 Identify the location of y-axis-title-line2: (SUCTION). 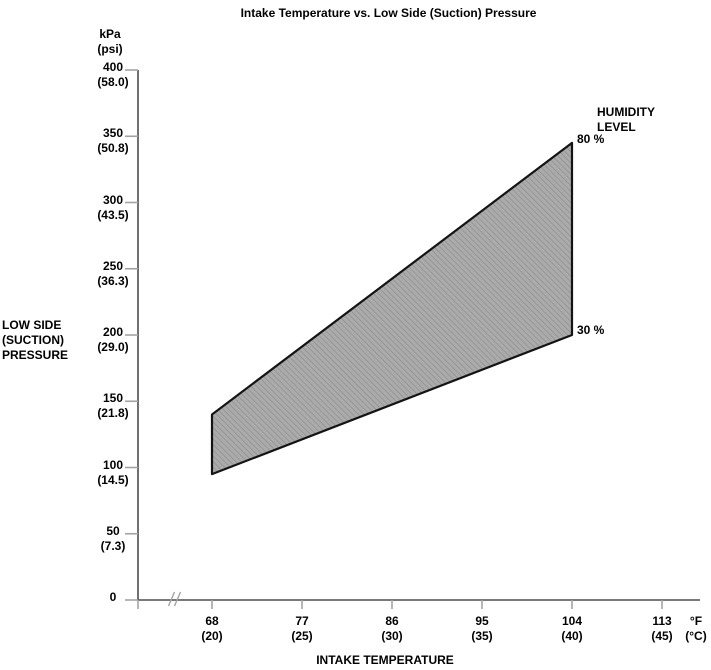
(33, 340).